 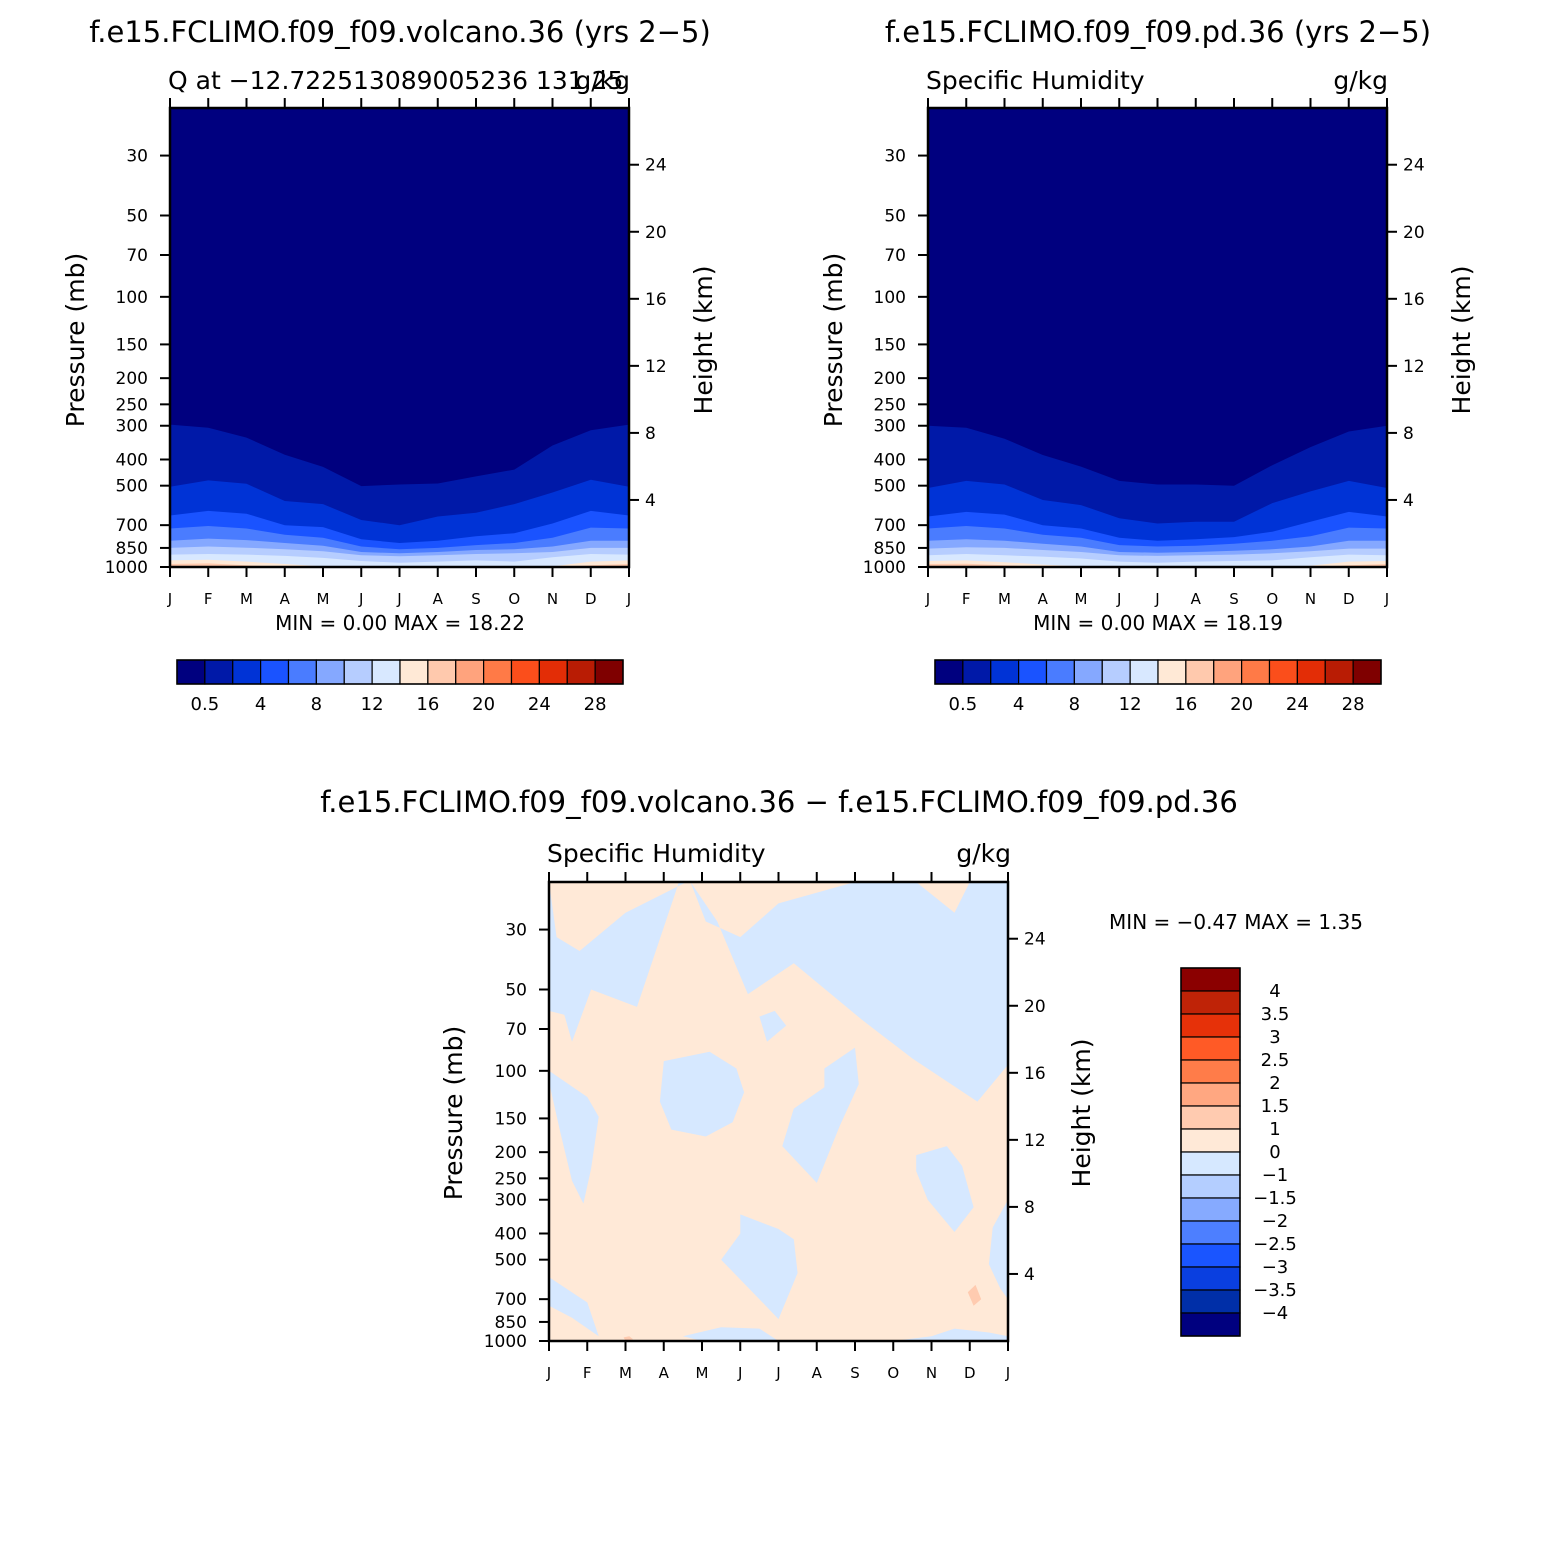 What do you see at coordinates (438, 599) in the screenshot?
I see `x-tick-label: A` at bounding box center [438, 599].